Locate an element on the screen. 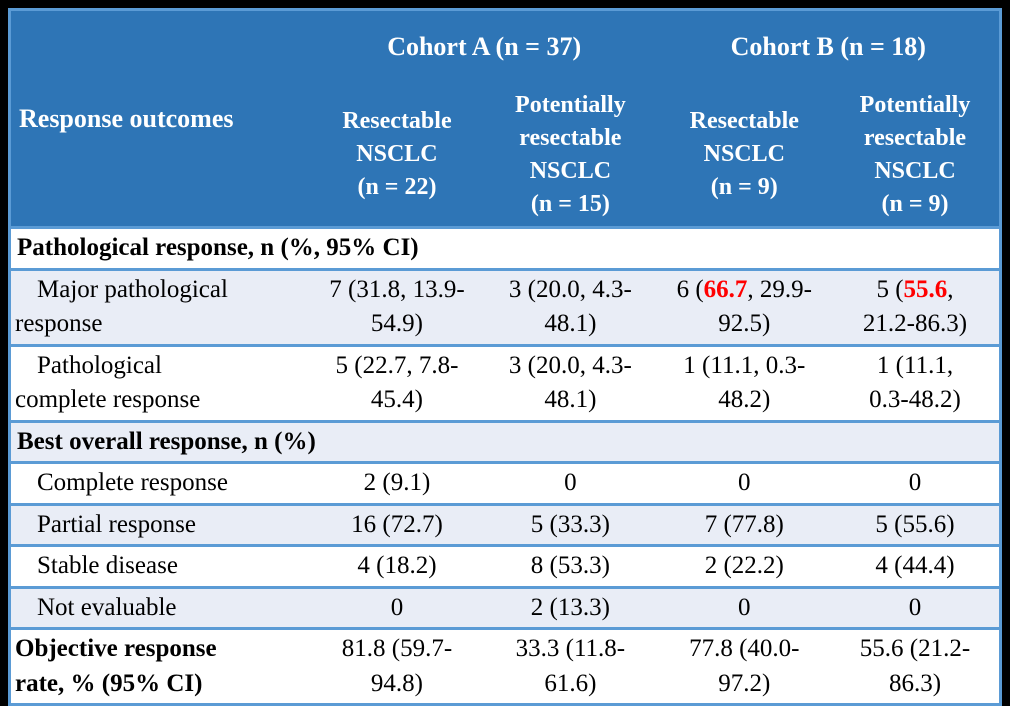 This screenshot has width=1010, height=706. data-cell: 2 (9.1) is located at coordinates (397, 482).